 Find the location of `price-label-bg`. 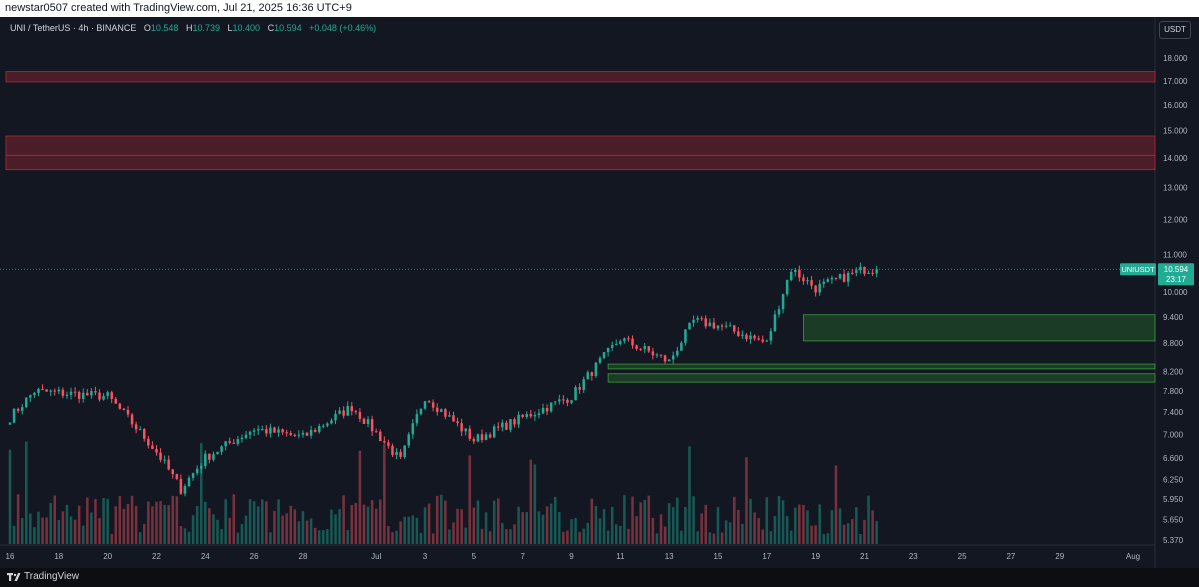

price-label-bg is located at coordinates (1176, 274).